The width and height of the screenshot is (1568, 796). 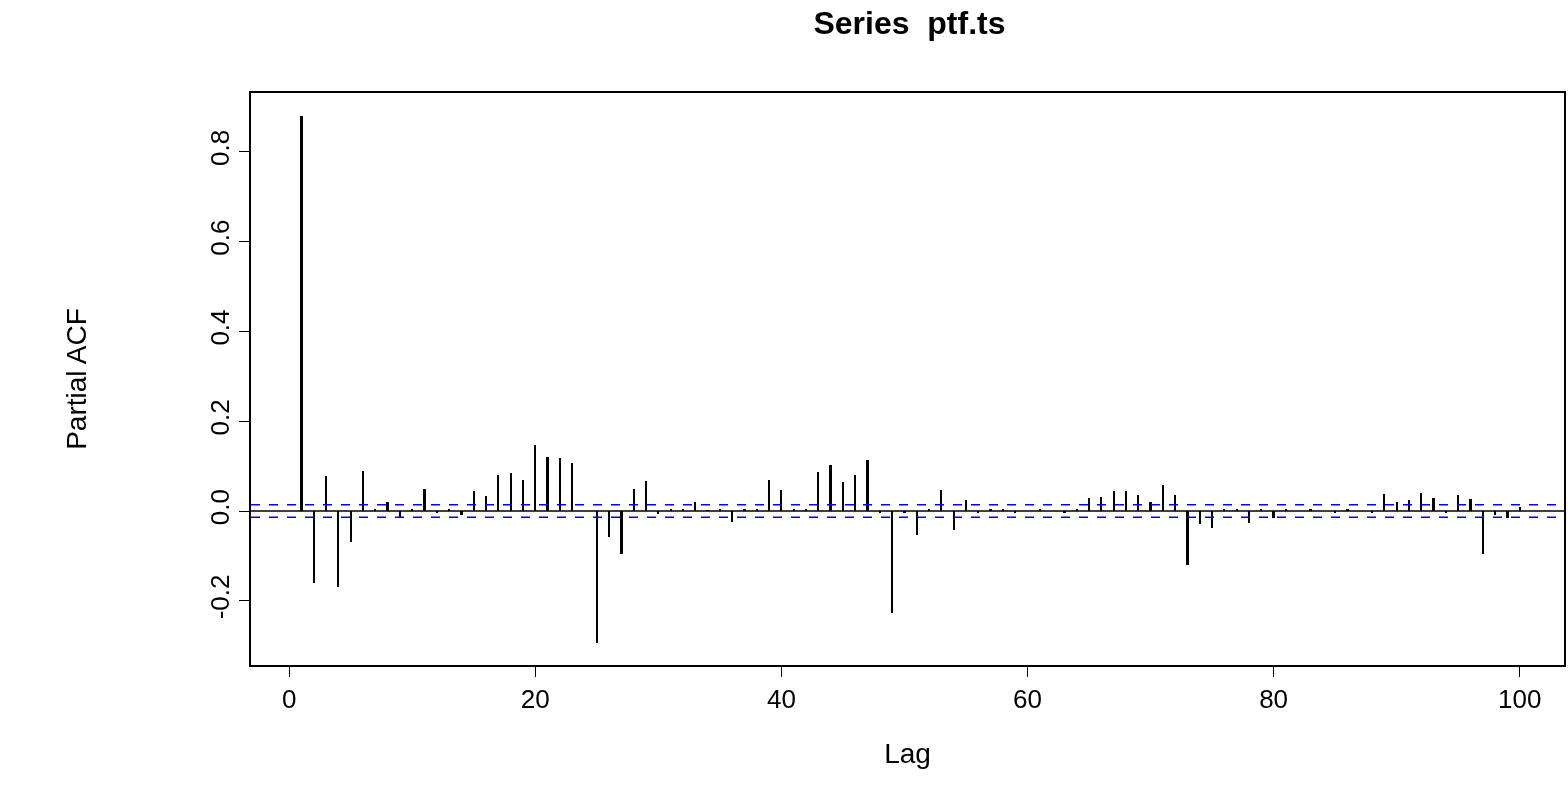 What do you see at coordinates (219, 147) in the screenshot?
I see `y-tick-label: 0.8` at bounding box center [219, 147].